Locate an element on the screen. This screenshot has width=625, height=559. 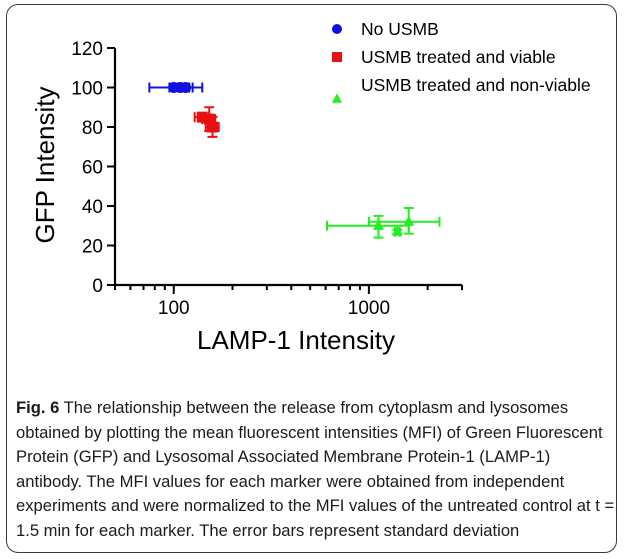
y-tick-label: 80 is located at coordinates (92, 128).